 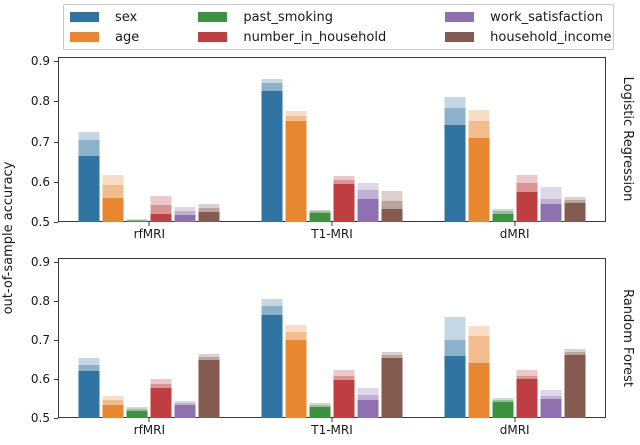 I want to click on legend-column-1: sex age, so click(x=134, y=27).